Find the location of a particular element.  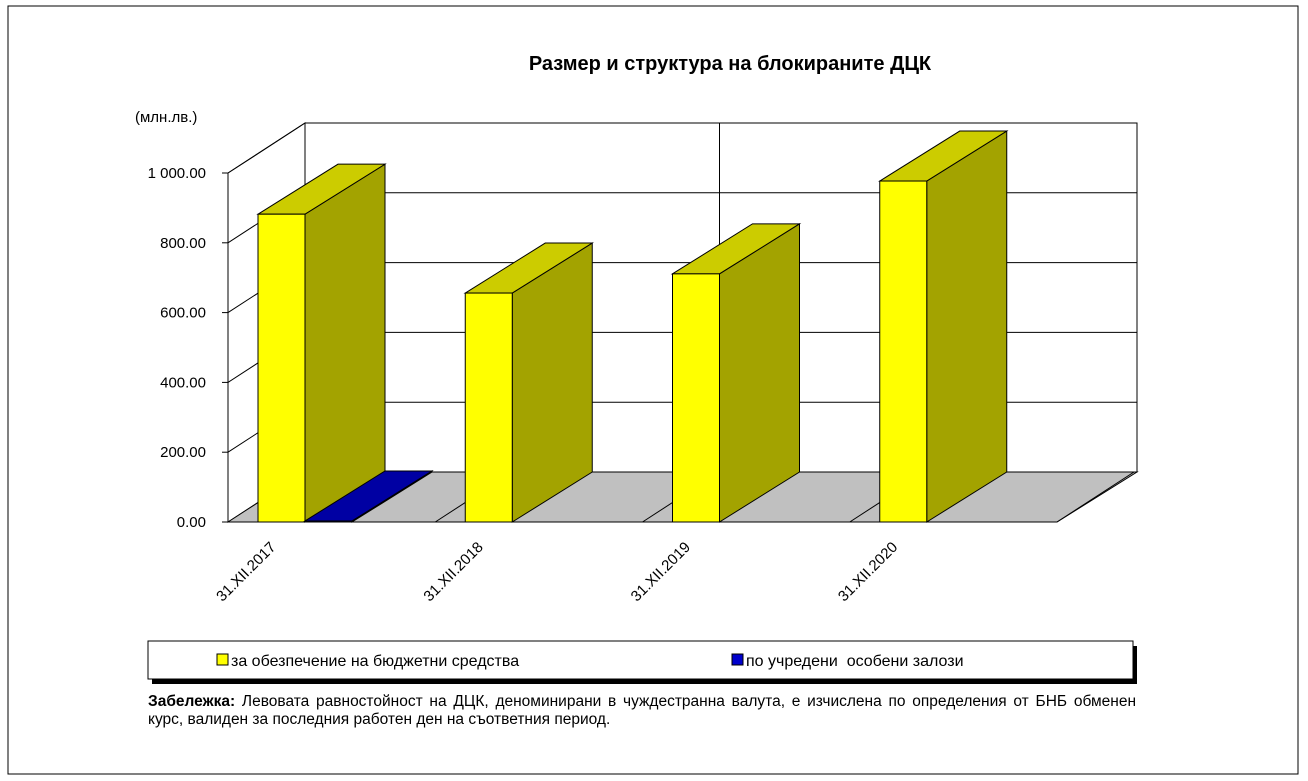

legend-label: по учредени особени залози is located at coordinates (855, 661).